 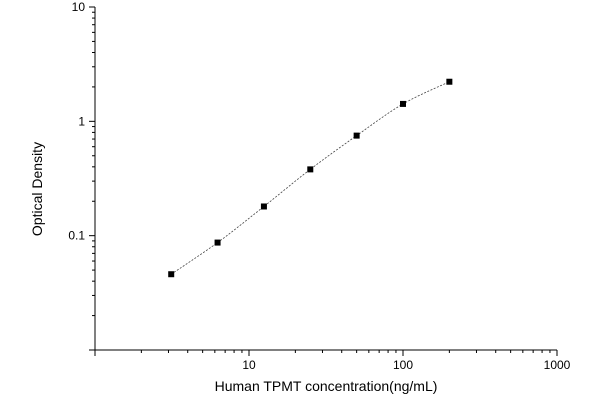 What do you see at coordinates (37, 189) in the screenshot?
I see `y-axis-title: Optical Density` at bounding box center [37, 189].